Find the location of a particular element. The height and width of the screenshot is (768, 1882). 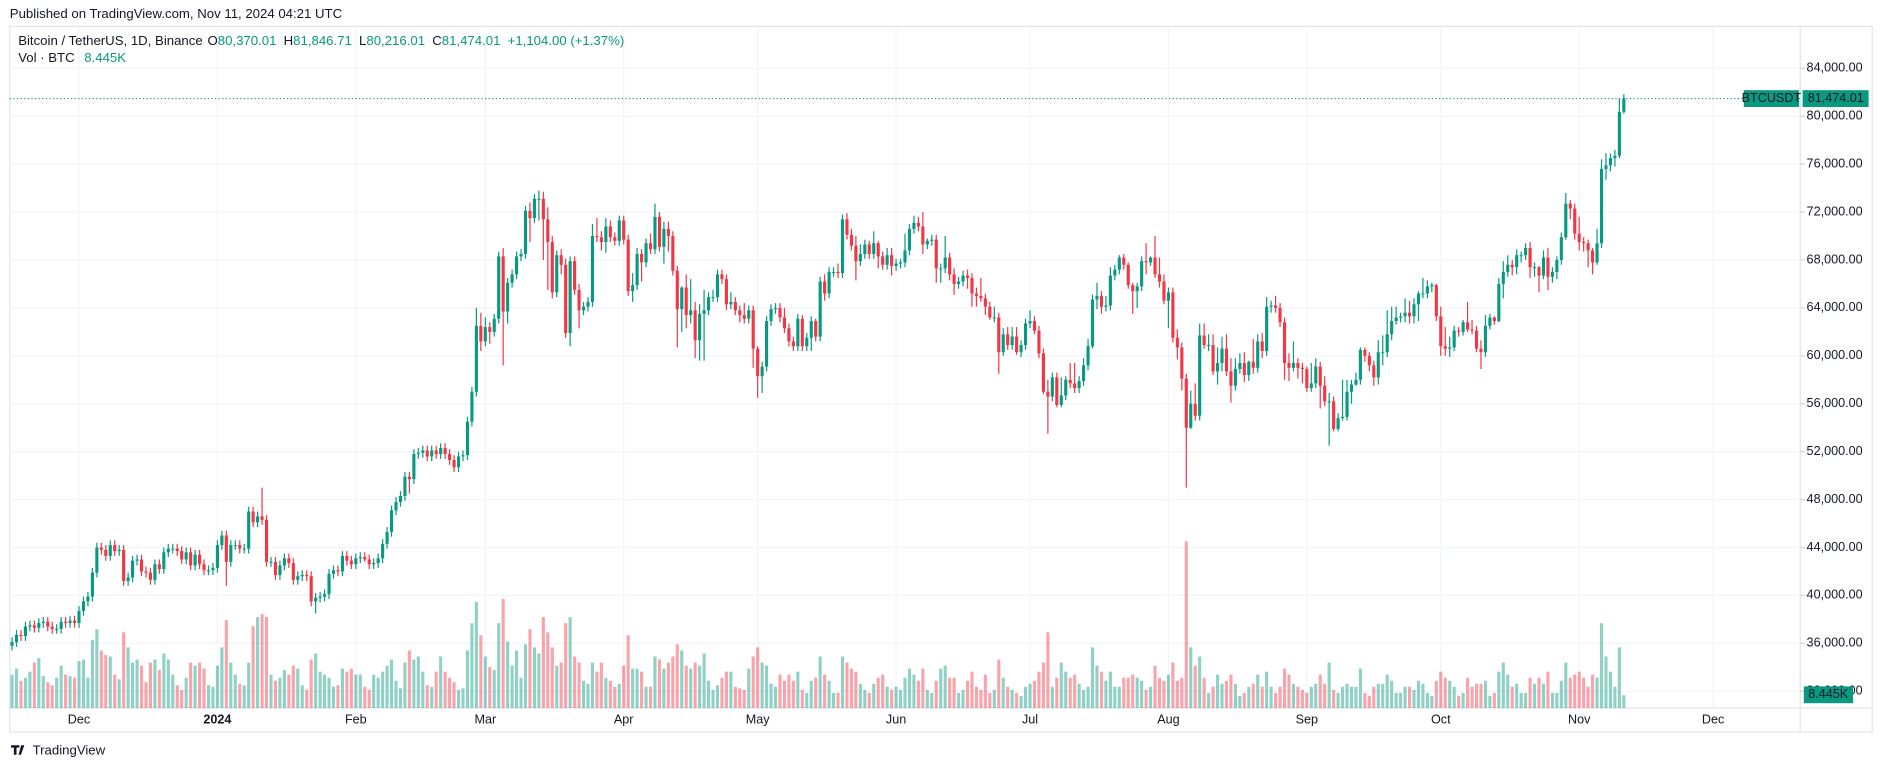

ohlc-value: 81,474.01 is located at coordinates (471, 40).